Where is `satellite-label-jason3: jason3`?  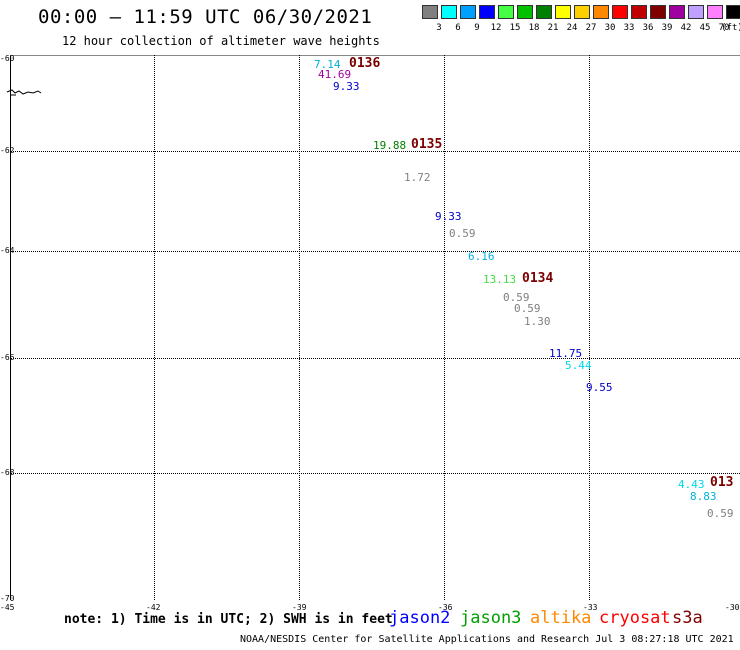
satellite-label-jason3: jason3 is located at coordinates (491, 618).